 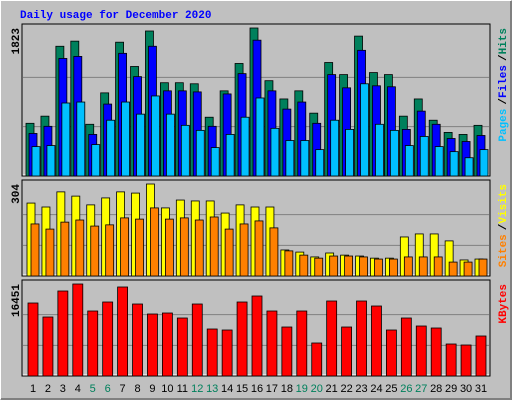 I want to click on legend-entry: Files, so click(x=504, y=81).